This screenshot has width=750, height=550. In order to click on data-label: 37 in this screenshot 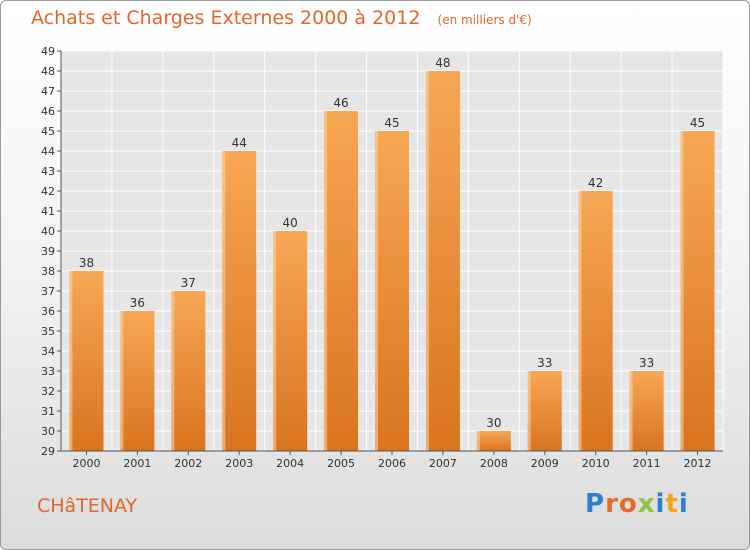, I will do `click(188, 283)`.